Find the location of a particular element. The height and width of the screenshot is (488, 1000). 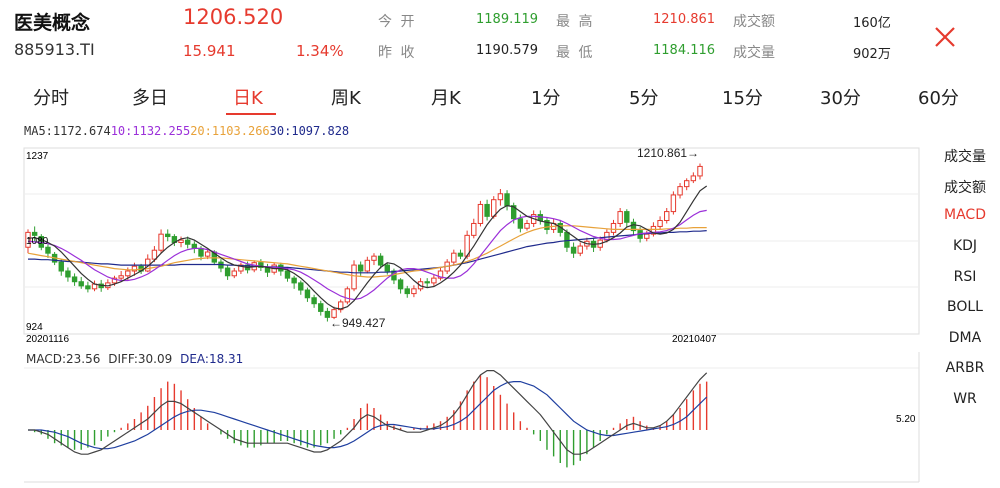

tab-multi-day: 多日 is located at coordinates (150, 98).